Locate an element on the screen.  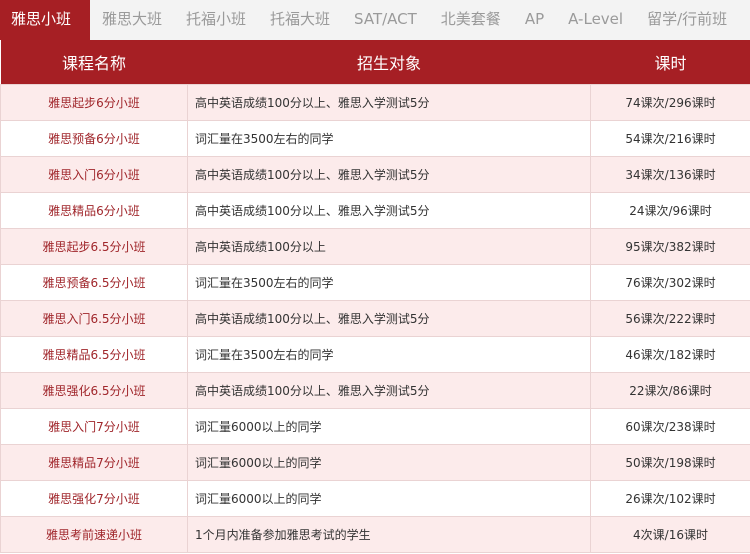
hours-cell: 54课次/216课时 is located at coordinates (670, 138).